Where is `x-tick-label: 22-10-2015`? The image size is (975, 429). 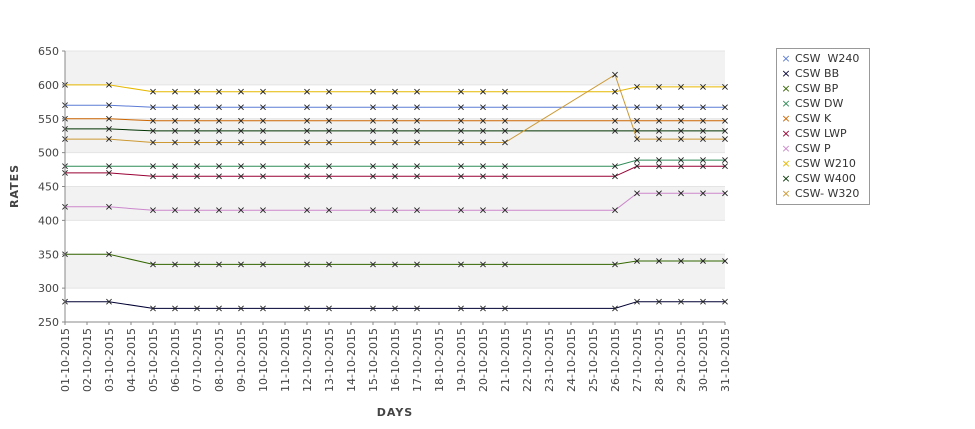 x-tick-label: 22-10-2015 is located at coordinates (527, 360).